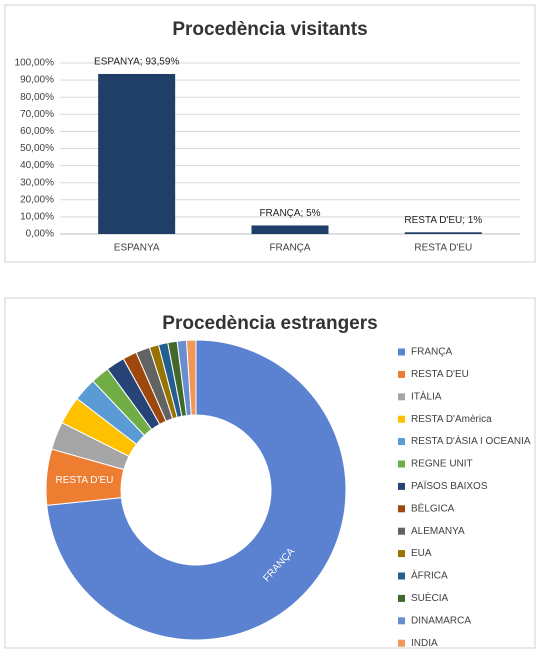 This screenshot has width=541, height=652. What do you see at coordinates (289, 213) in the screenshot?
I see `data-label: FRANÇA; 5%` at bounding box center [289, 213].